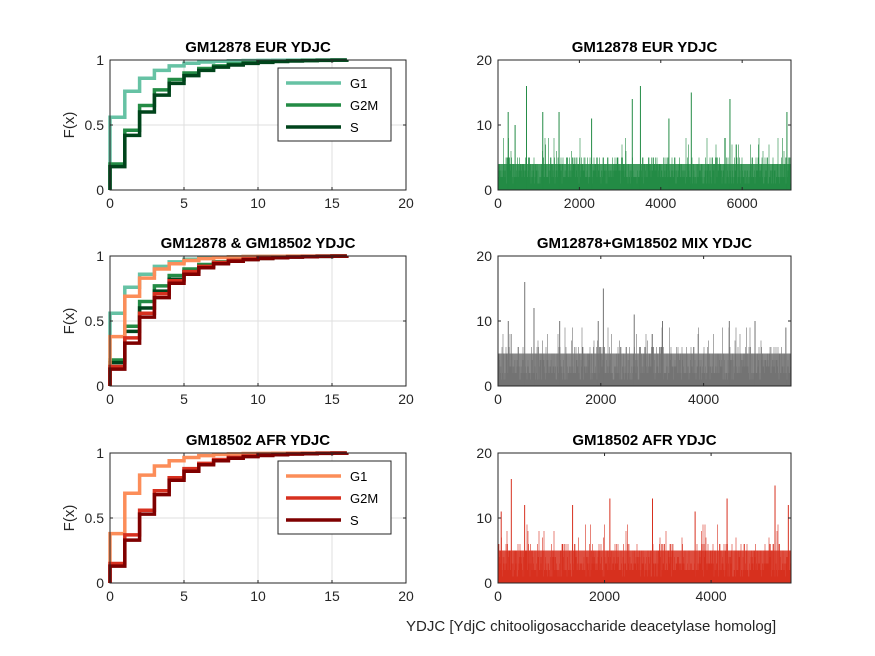  I want to click on bar-panel-afr: 0 2000 4000 0 10 20 GM18502 AFR YDJC, so click(634, 518).